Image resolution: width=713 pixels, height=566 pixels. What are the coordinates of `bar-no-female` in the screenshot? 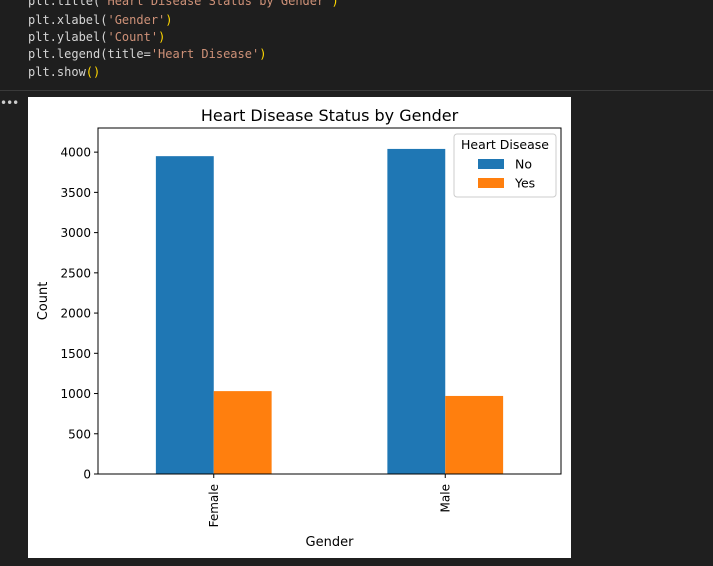 It's located at (184, 315).